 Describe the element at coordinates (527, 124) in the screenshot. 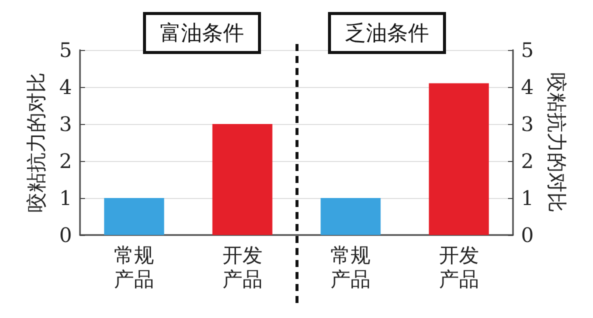

I see `y2-tick-label: 3` at that location.